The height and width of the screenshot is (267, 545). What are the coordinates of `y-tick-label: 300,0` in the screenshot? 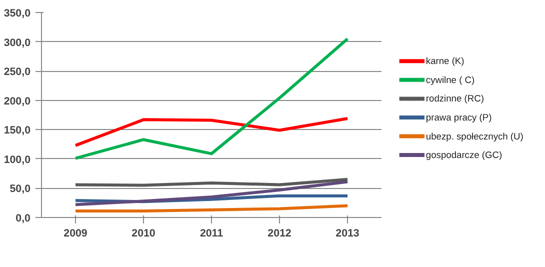 It's located at (17, 42).